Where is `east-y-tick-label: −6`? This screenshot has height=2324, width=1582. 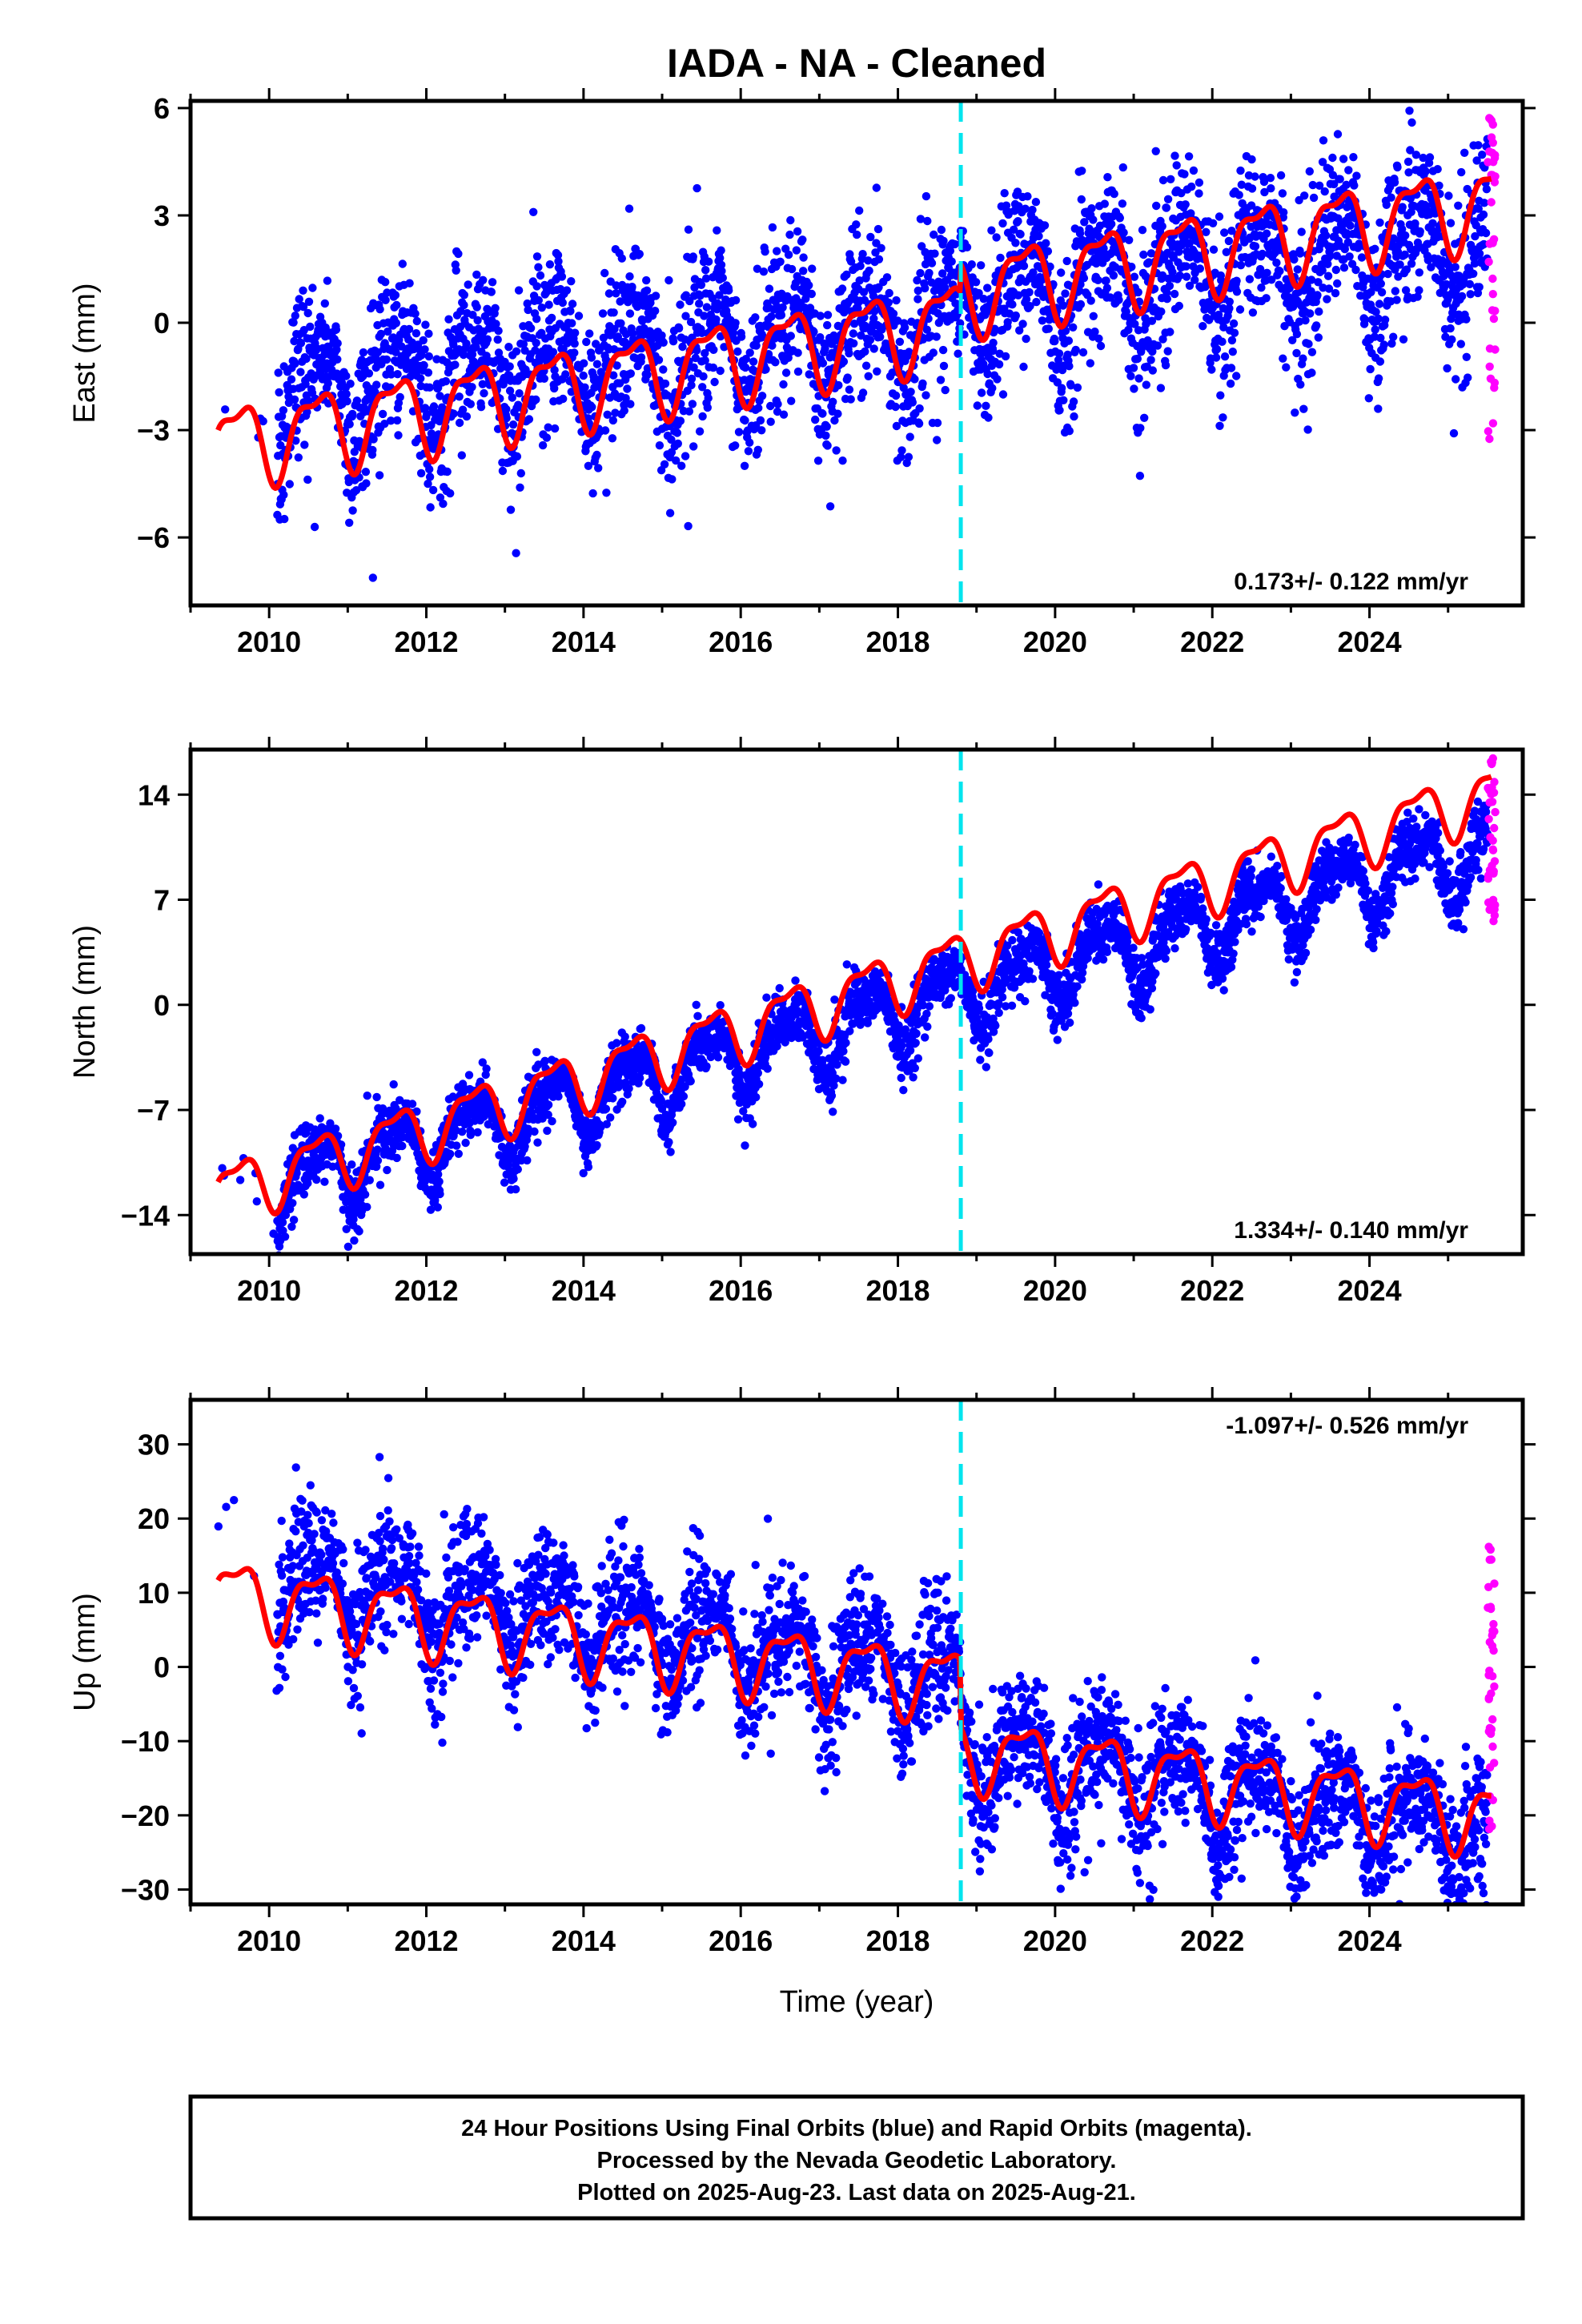
east-y-tick-label: −6 is located at coordinates (154, 537).